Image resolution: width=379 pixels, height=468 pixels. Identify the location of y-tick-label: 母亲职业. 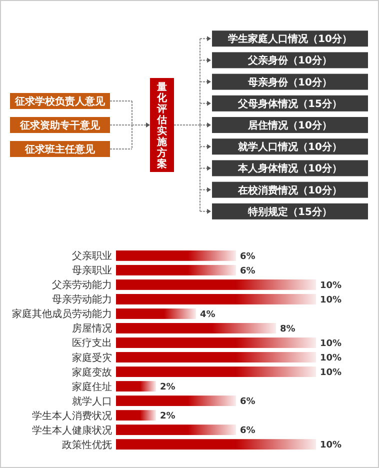
(92, 270).